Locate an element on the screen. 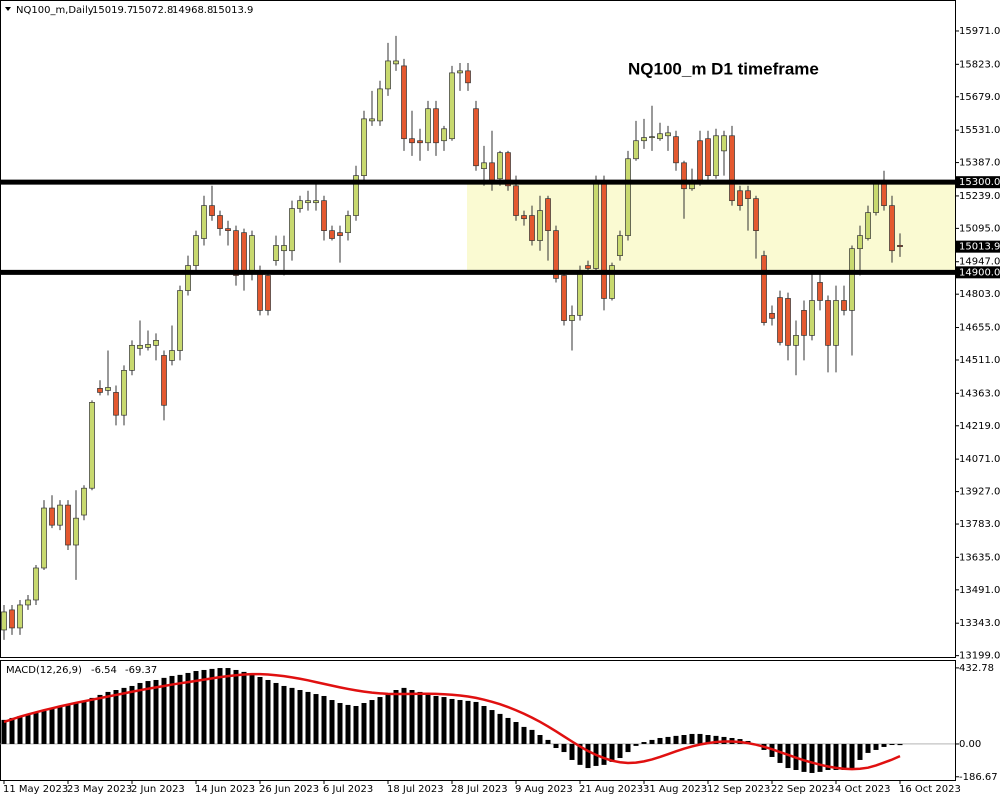 This screenshot has height=800, width=1000. low-value: 14968.8 is located at coordinates (192, 10).